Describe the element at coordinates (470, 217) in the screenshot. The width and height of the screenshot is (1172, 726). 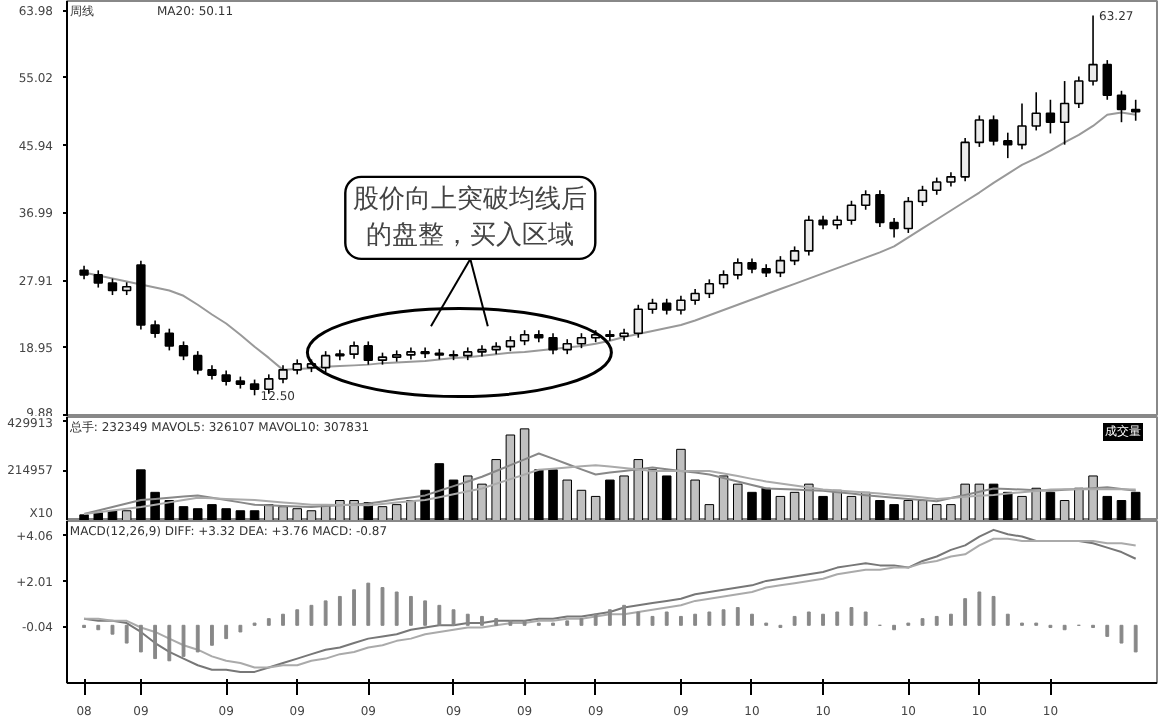
I see `annotation: 股价向上突破均线后的盘整，买入区域` at that location.